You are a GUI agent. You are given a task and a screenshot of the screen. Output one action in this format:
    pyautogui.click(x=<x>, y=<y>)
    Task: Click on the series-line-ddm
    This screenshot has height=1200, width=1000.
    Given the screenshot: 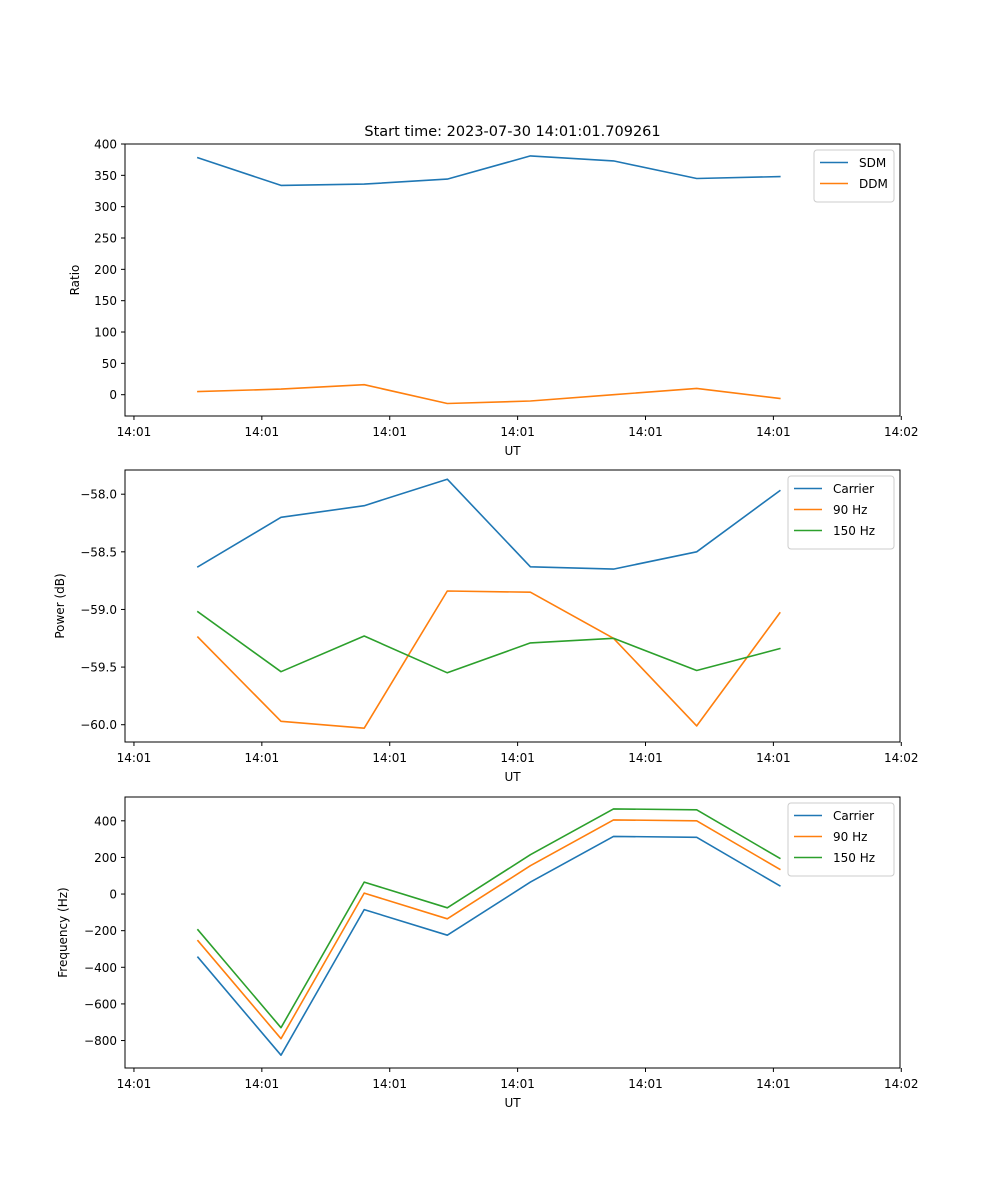 What is the action you would take?
    pyautogui.click(x=489, y=394)
    